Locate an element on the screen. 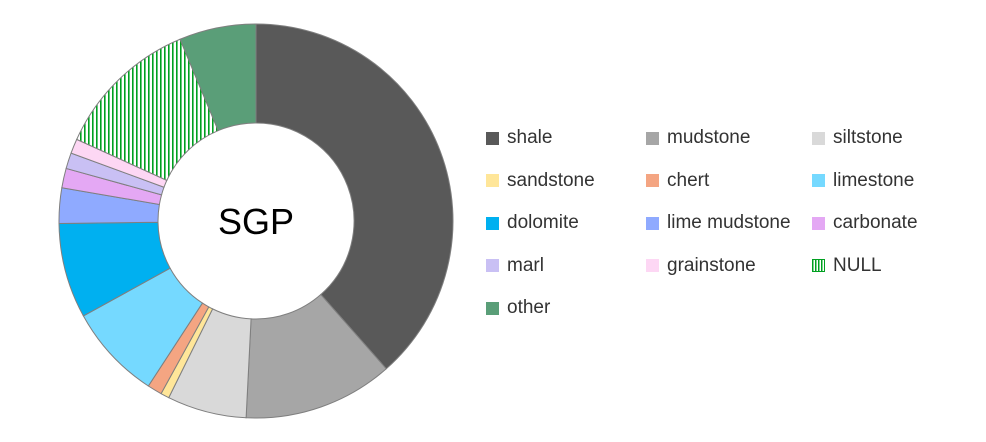 The image size is (986, 442). legend-item-shale: shale is located at coordinates (566, 138).